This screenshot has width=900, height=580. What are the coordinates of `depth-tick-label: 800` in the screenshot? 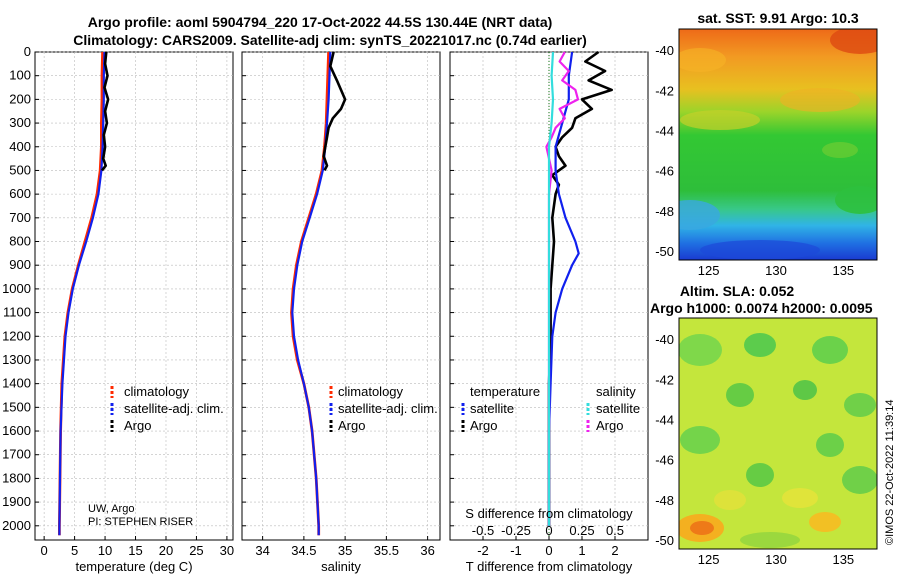 It's located at (20, 241).